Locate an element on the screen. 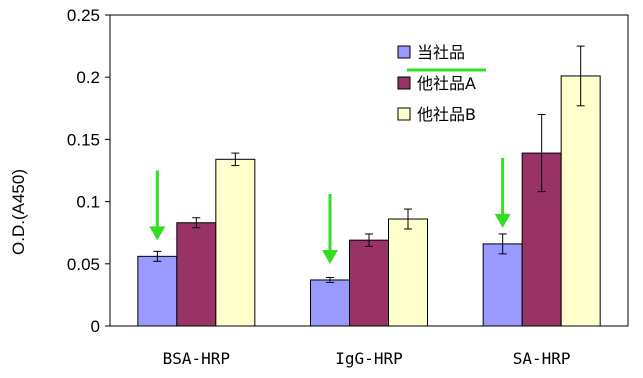  x-axis-category-labels: BSA-HRP IgG-HRP SA-HRP is located at coordinates (367, 358).